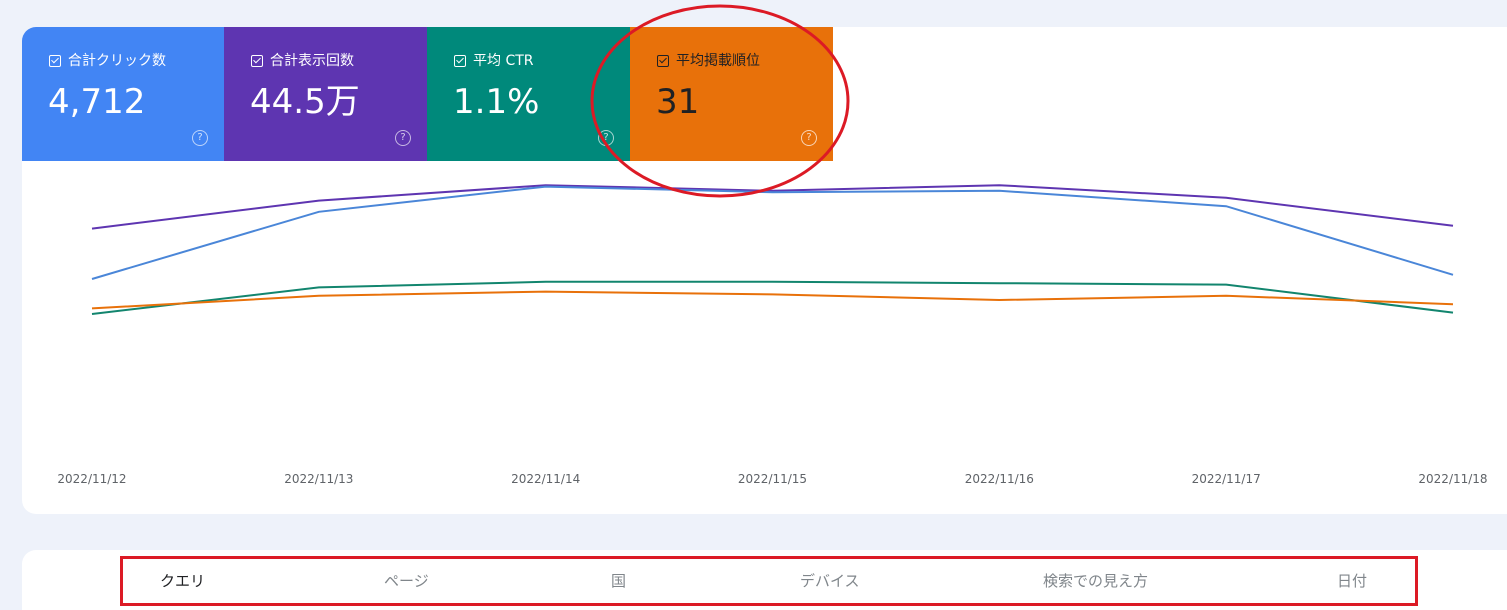  Describe the element at coordinates (830, 581) in the screenshot. I see `tab-device: デバイス` at that location.